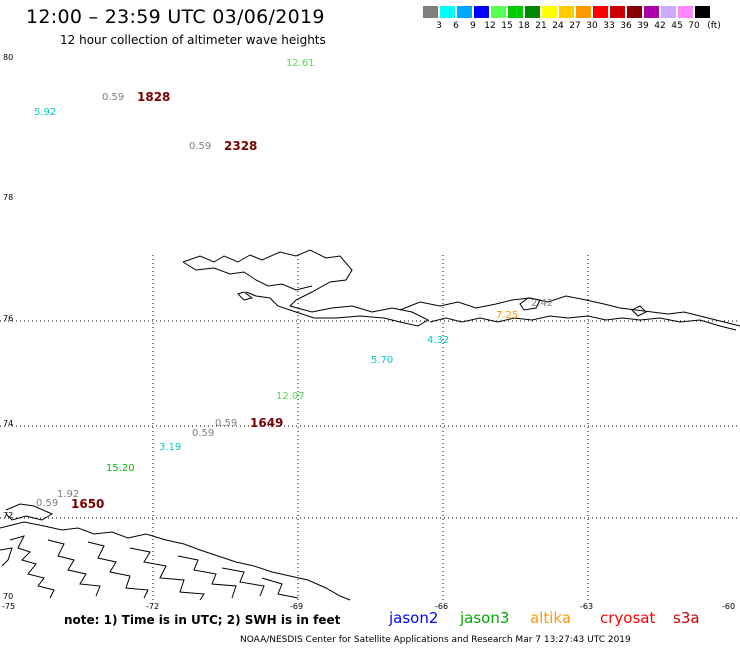 Image resolution: width=740 pixels, height=650 pixels. Describe the element at coordinates (551, 618) in the screenshot. I see `satellite-legend-item: altika` at that location.